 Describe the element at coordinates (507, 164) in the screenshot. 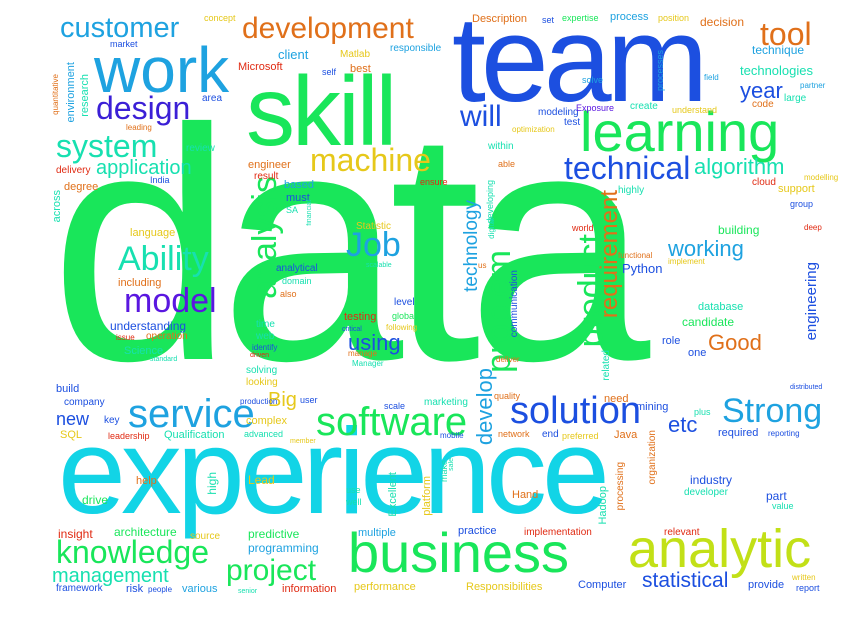

I see `word-able: able` at that location.